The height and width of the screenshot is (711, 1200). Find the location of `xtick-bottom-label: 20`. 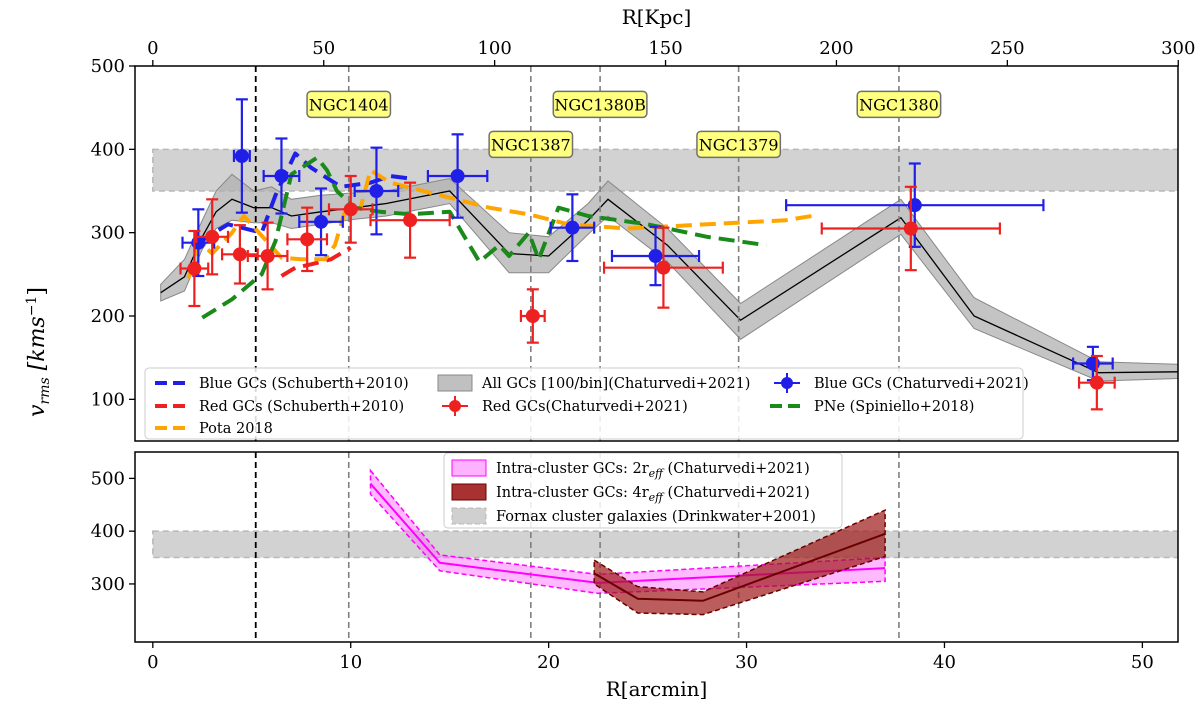

xtick-bottom-label: 20 is located at coordinates (548, 662).